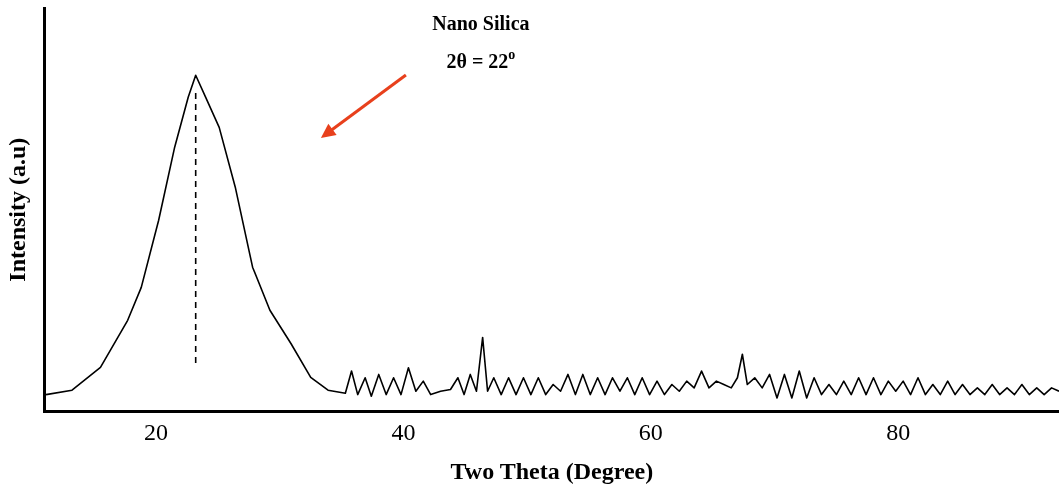  Describe the element at coordinates (898, 432) in the screenshot. I see `x-tick-label: 80` at that location.